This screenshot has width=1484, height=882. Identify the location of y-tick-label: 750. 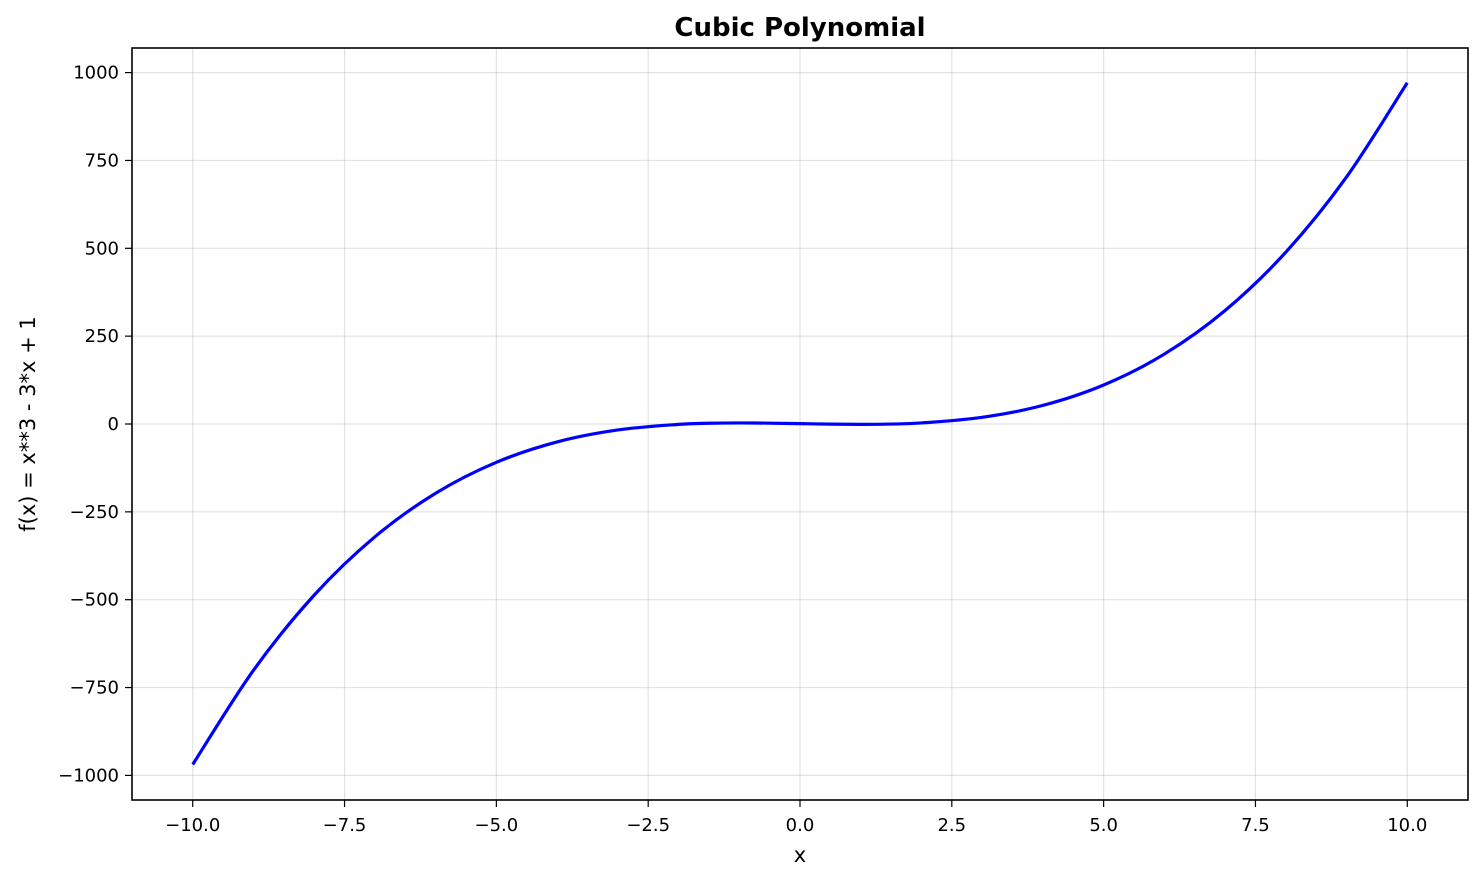
(102, 160).